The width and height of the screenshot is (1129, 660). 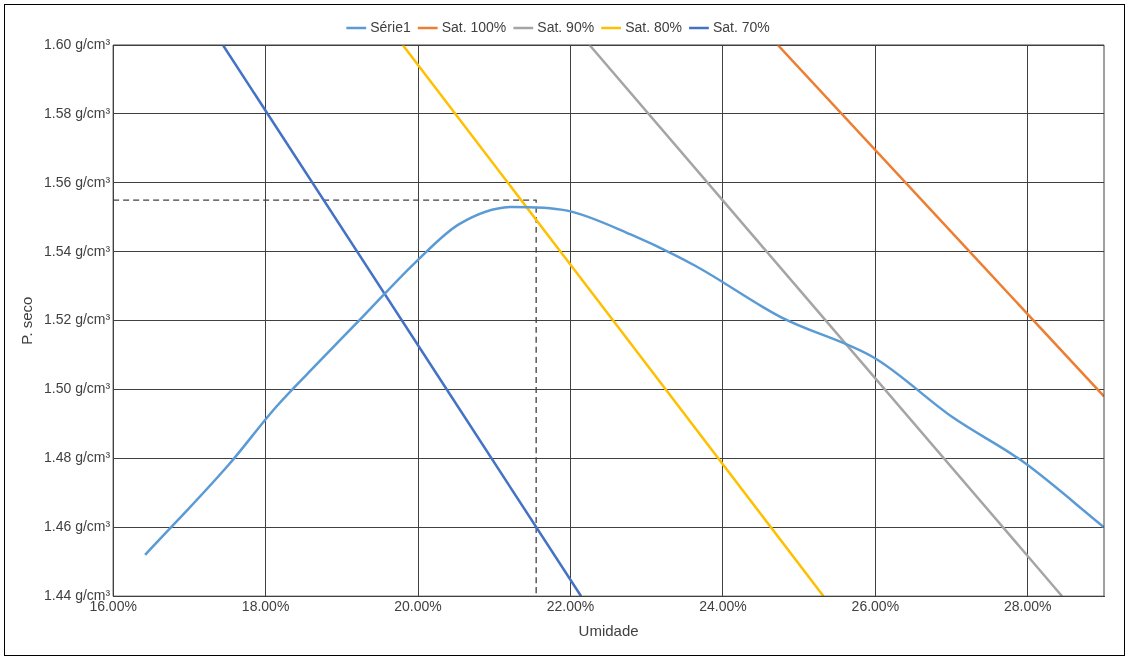 I want to click on y-tick-label: 1.54 g/cm³, so click(x=77, y=250).